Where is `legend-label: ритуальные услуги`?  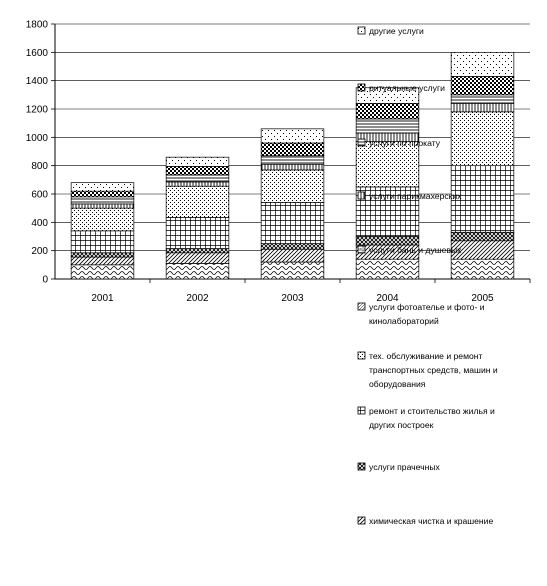
legend-label: ритуальные услуги is located at coordinates (407, 88).